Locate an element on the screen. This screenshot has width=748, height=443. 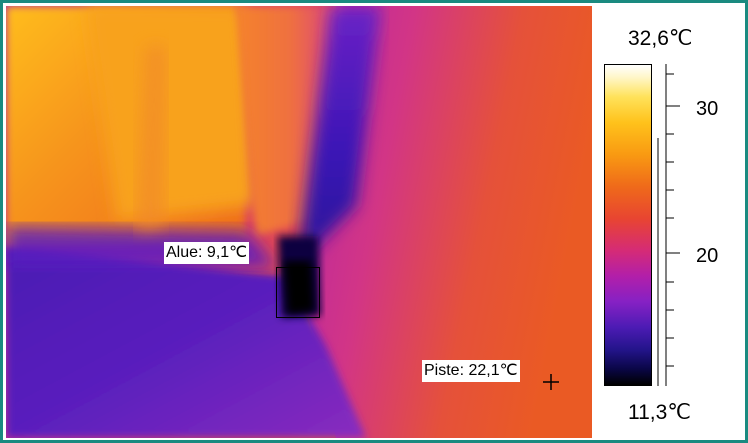
crosshair-icon is located at coordinates (551, 382).